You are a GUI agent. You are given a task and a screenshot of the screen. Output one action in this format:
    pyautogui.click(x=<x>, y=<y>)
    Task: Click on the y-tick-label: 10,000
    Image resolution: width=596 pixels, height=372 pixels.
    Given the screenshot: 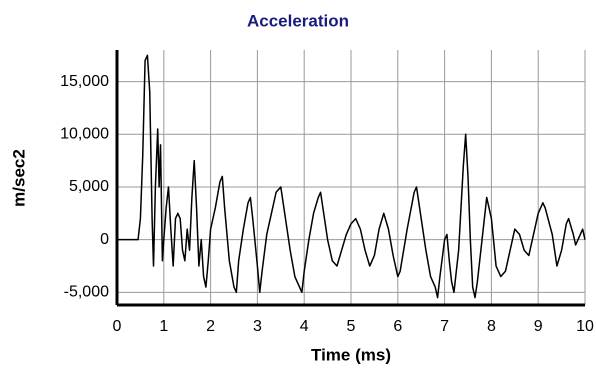 What is the action you would take?
    pyautogui.click(x=84, y=134)
    